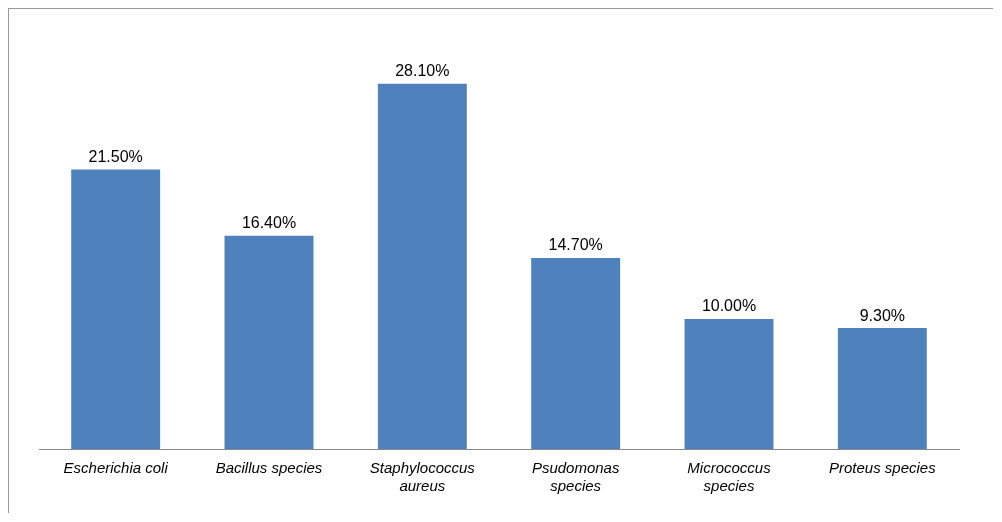 The width and height of the screenshot is (1002, 522). Describe the element at coordinates (269, 468) in the screenshot. I see `x-tick-label: Bacillus species` at that location.